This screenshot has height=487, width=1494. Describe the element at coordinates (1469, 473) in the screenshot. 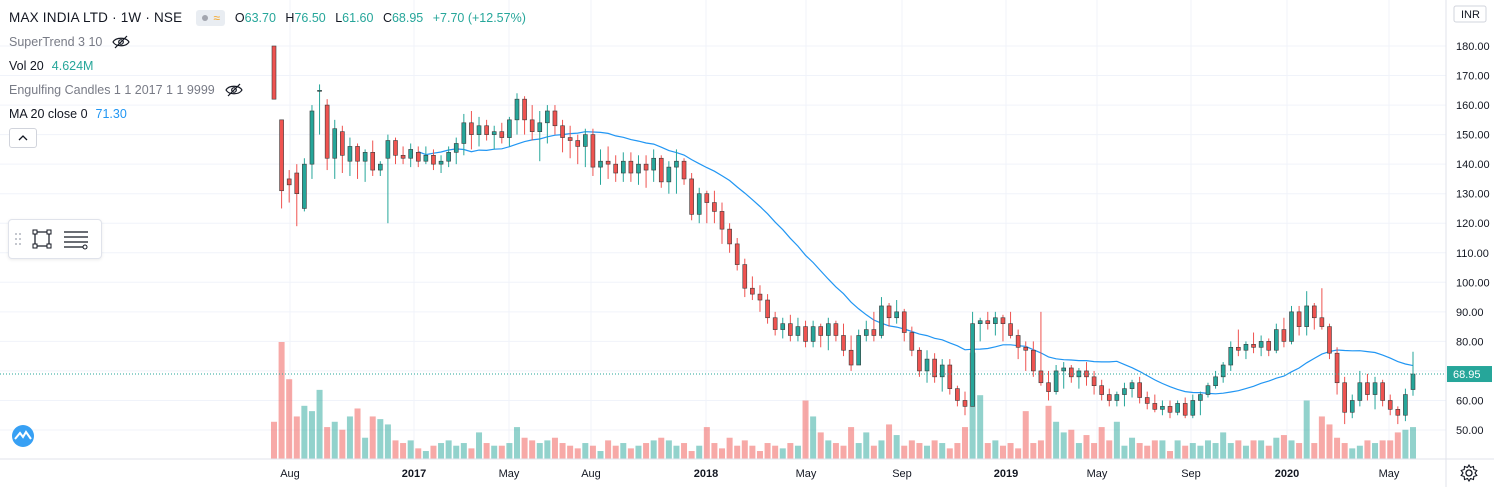

I see `gear-icon` at that location.